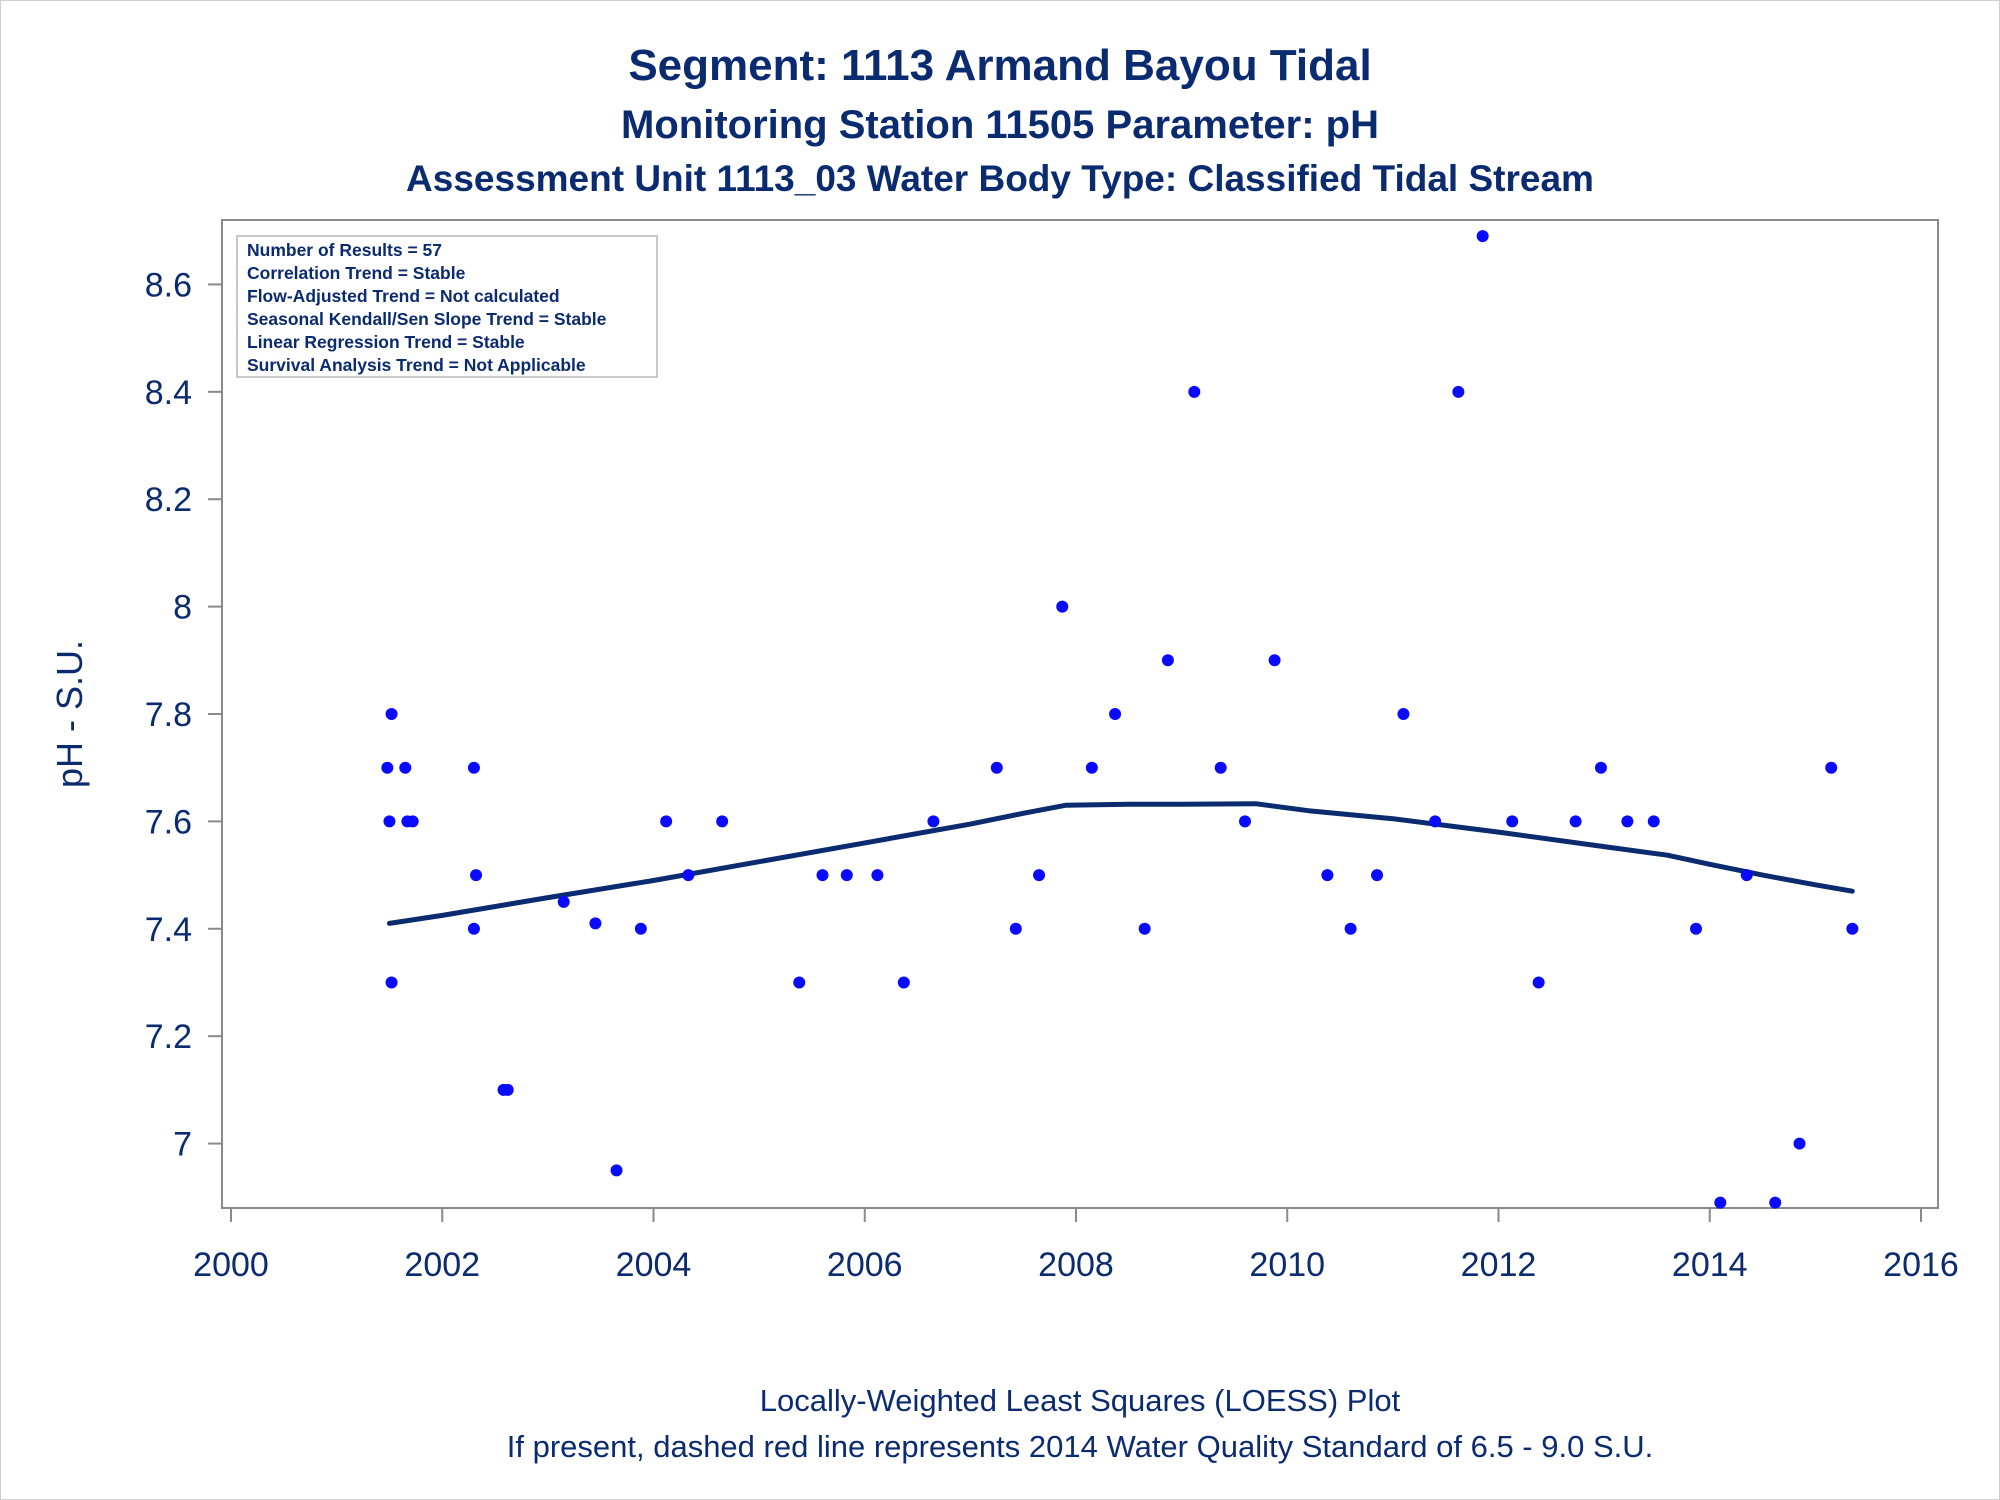  I want to click on stat-linear-regression-trend: Linear Regression Trend = Stable, so click(386, 342).